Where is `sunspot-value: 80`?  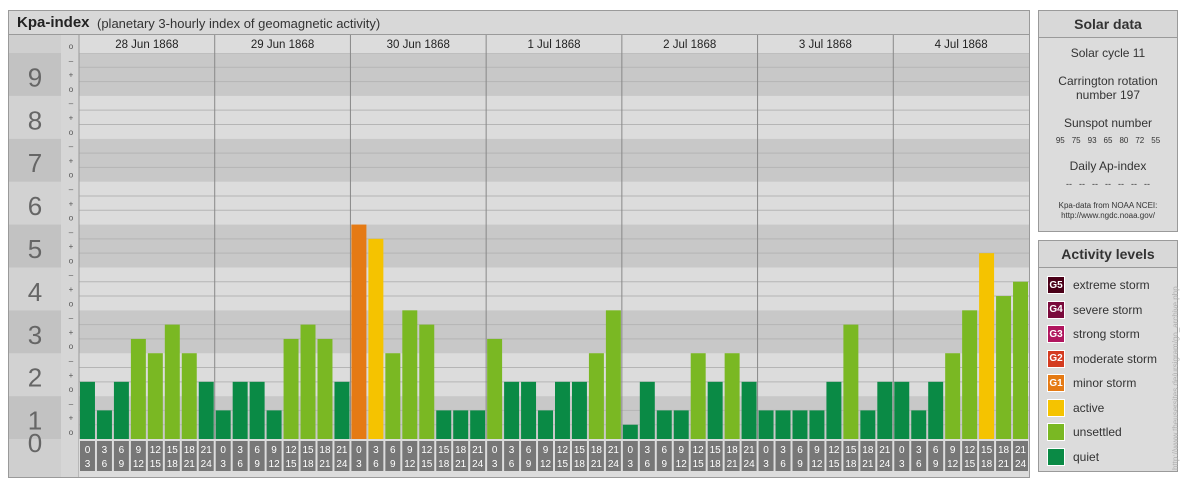
sunspot-value: 80 is located at coordinates (1124, 140).